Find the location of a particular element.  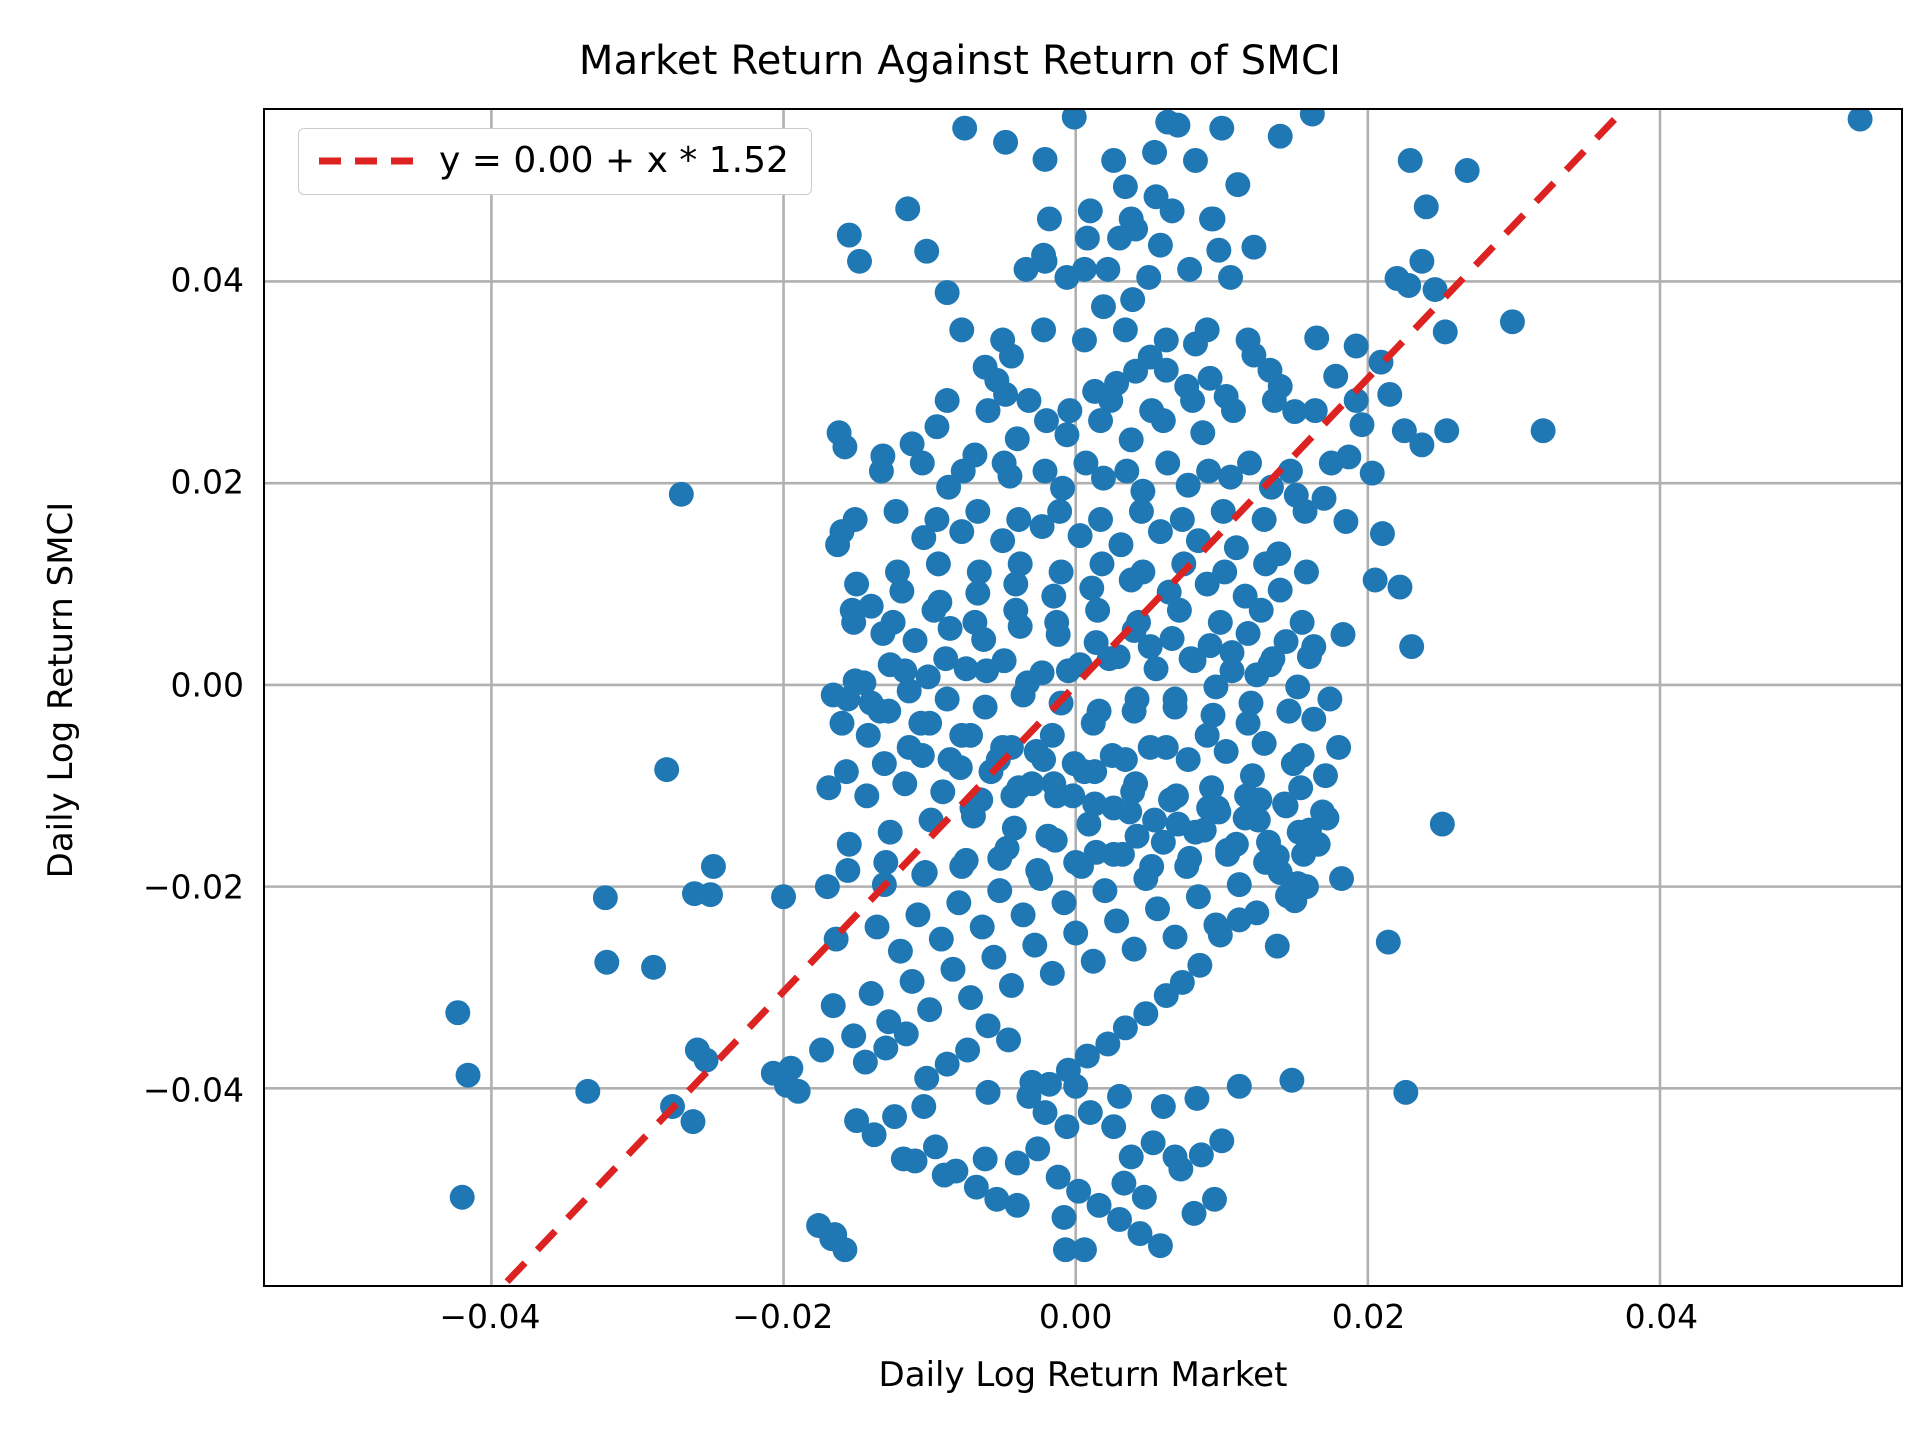

y-axis-label: Daily Log Return SMCI is located at coordinates (61, 690).